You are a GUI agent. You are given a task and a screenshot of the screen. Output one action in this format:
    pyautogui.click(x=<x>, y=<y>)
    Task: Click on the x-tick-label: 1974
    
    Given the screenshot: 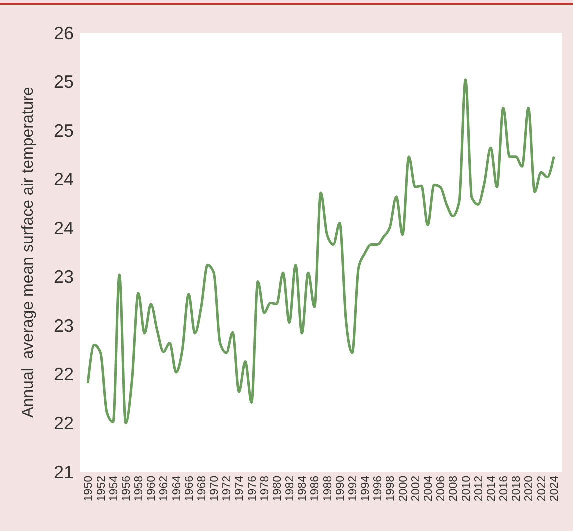 What is the action you would take?
    pyautogui.click(x=240, y=488)
    